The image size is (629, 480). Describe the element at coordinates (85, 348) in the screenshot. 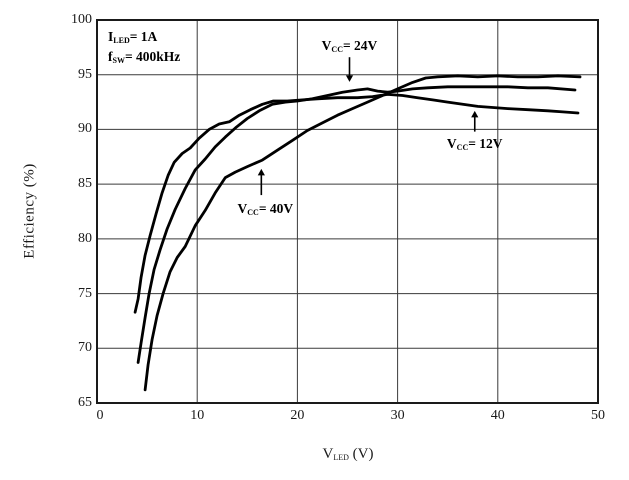

I see `y-tick-label: 70` at that location.